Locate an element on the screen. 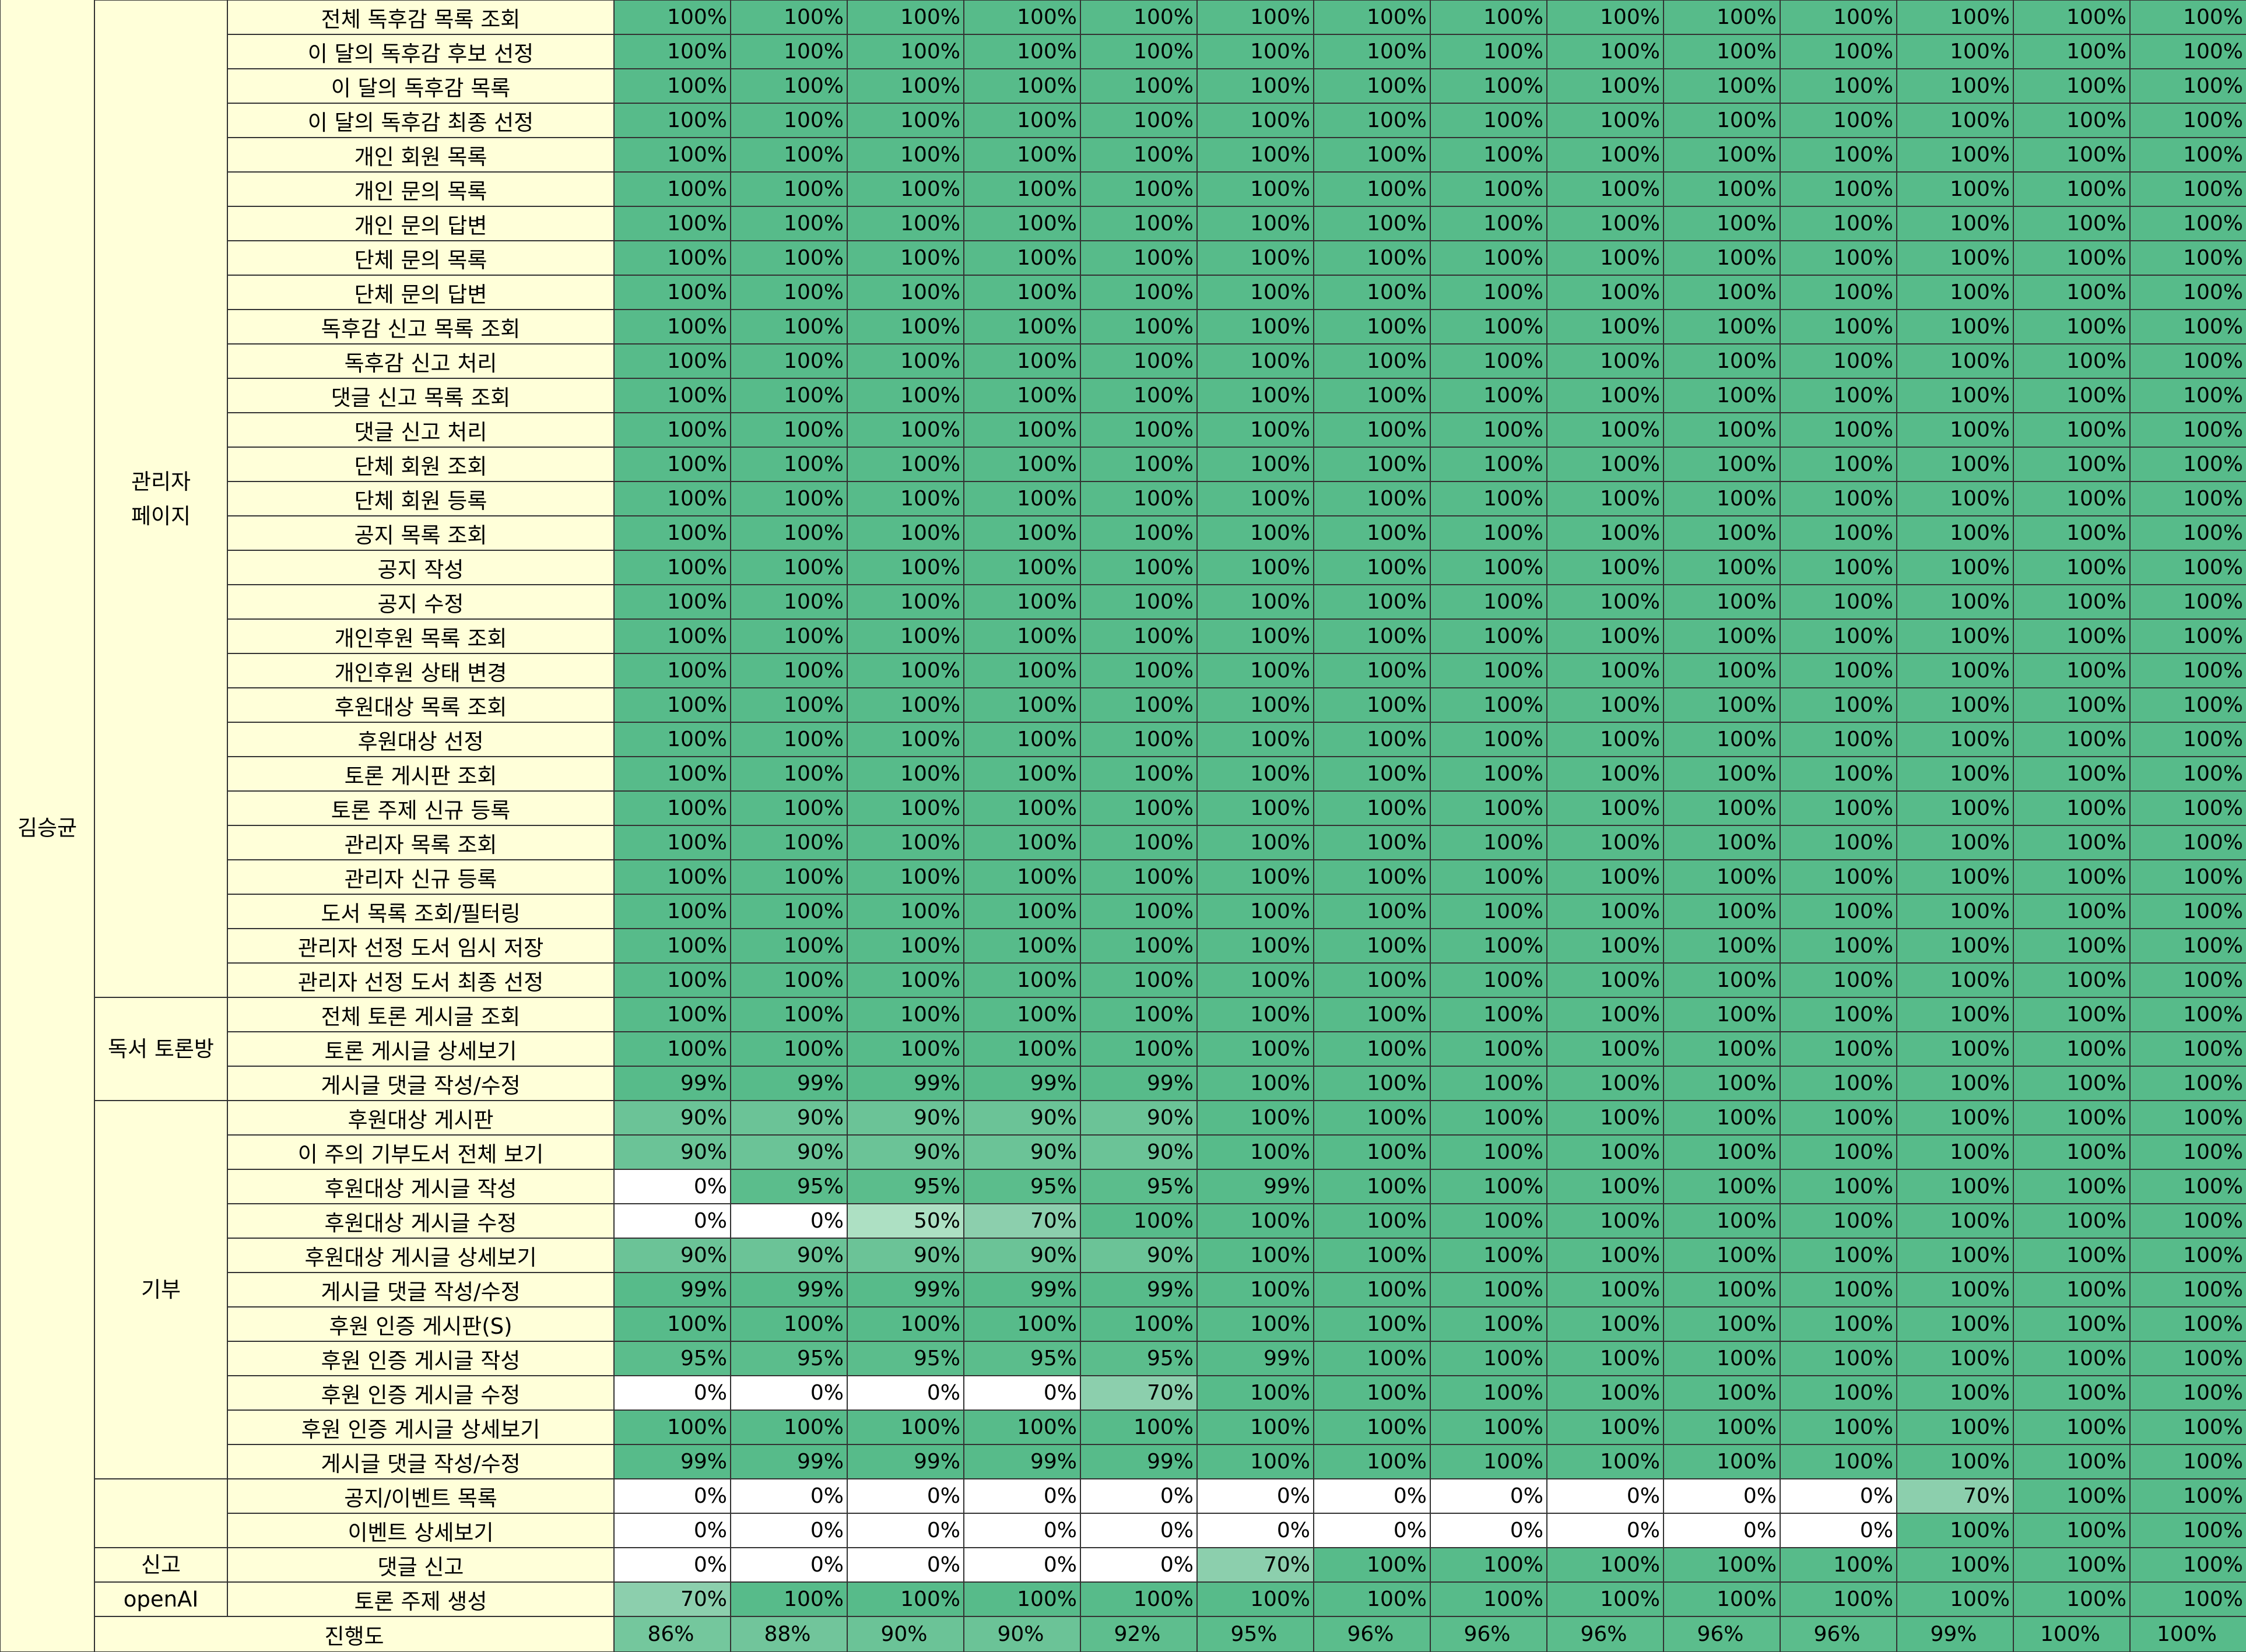  category-cell: 관리자 페이지 is located at coordinates (161, 499).